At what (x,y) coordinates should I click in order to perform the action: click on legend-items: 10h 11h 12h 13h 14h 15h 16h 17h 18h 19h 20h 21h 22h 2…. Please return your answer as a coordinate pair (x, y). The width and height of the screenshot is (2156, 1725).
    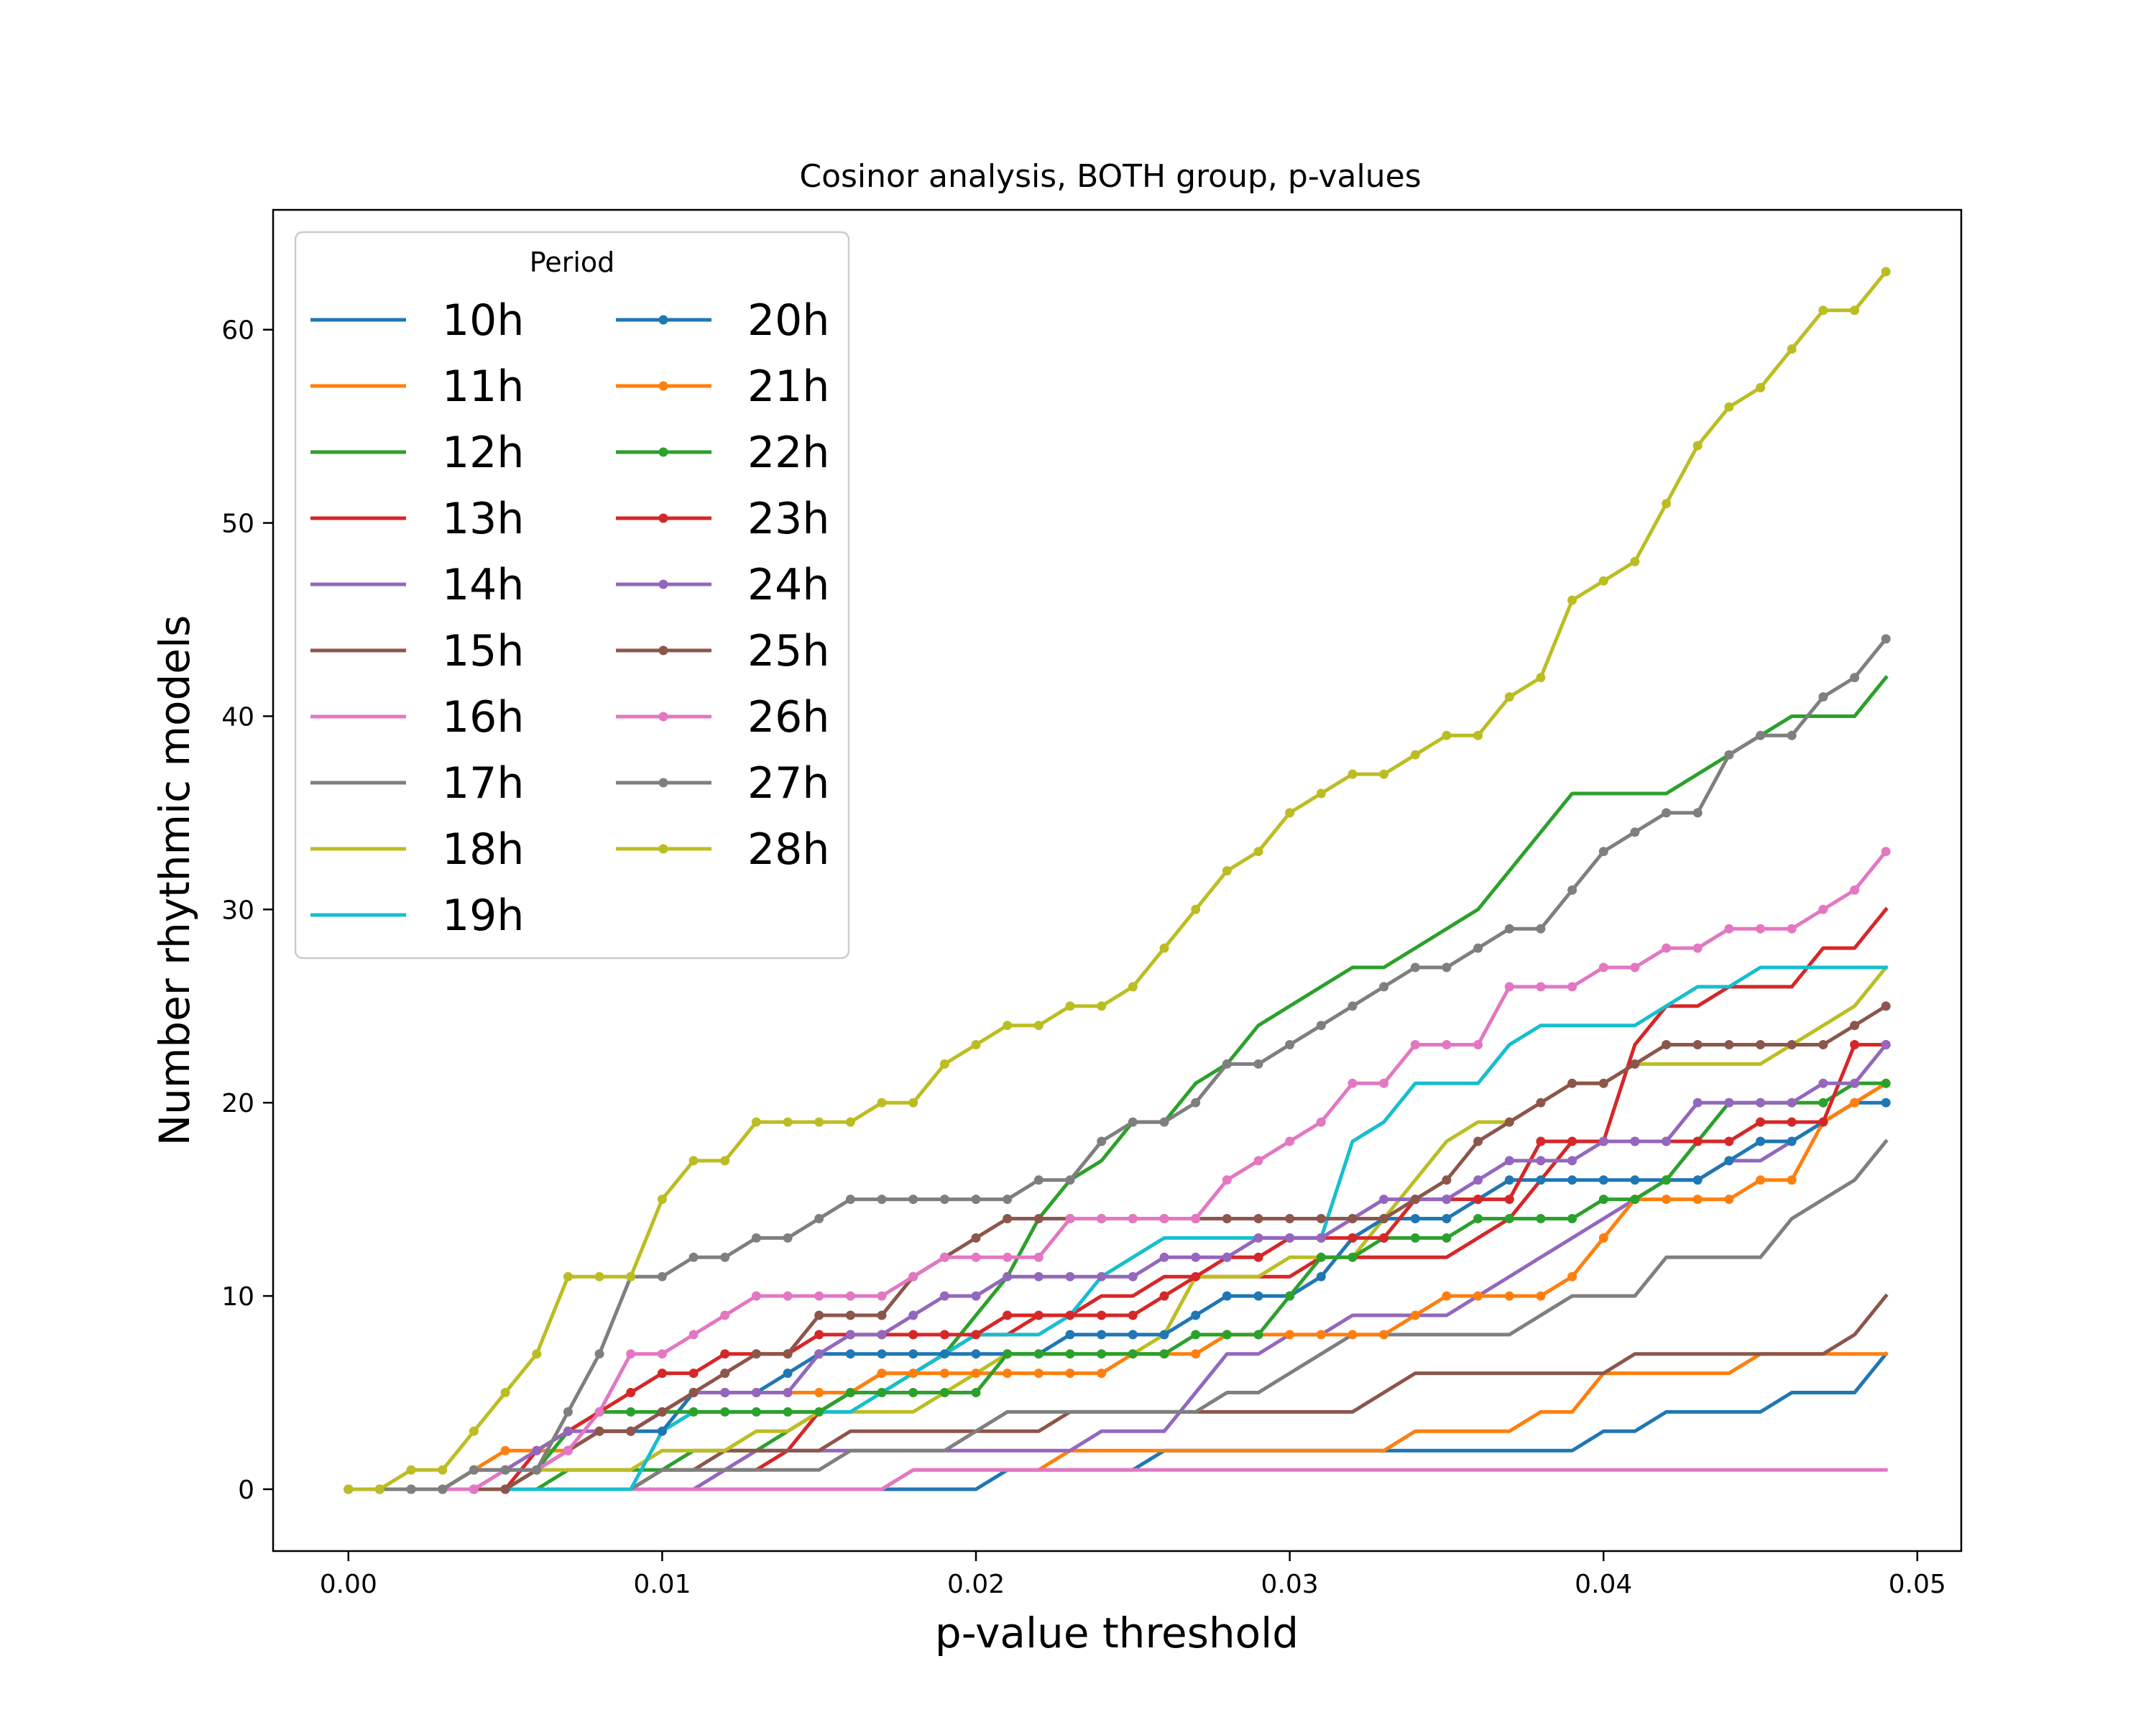
    Looking at the image, I should click on (570, 618).